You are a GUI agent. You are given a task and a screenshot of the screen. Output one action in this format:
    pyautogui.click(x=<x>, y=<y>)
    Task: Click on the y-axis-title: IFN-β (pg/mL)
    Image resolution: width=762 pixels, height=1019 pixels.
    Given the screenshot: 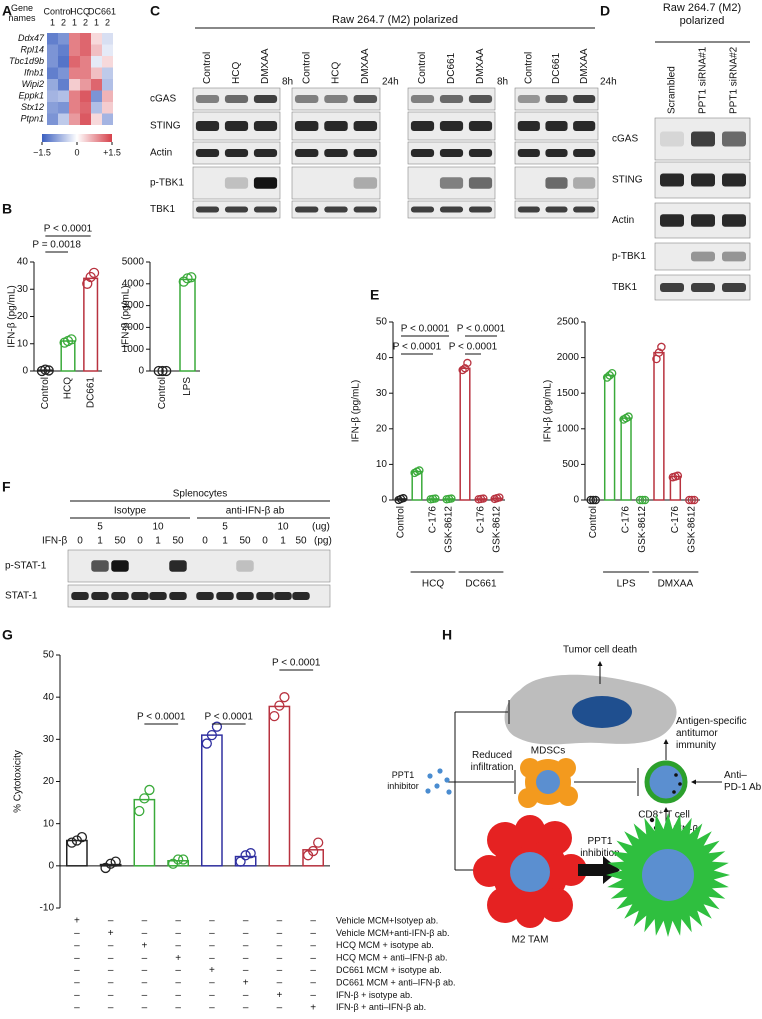 What is the action you would take?
    pyautogui.click(x=126, y=316)
    